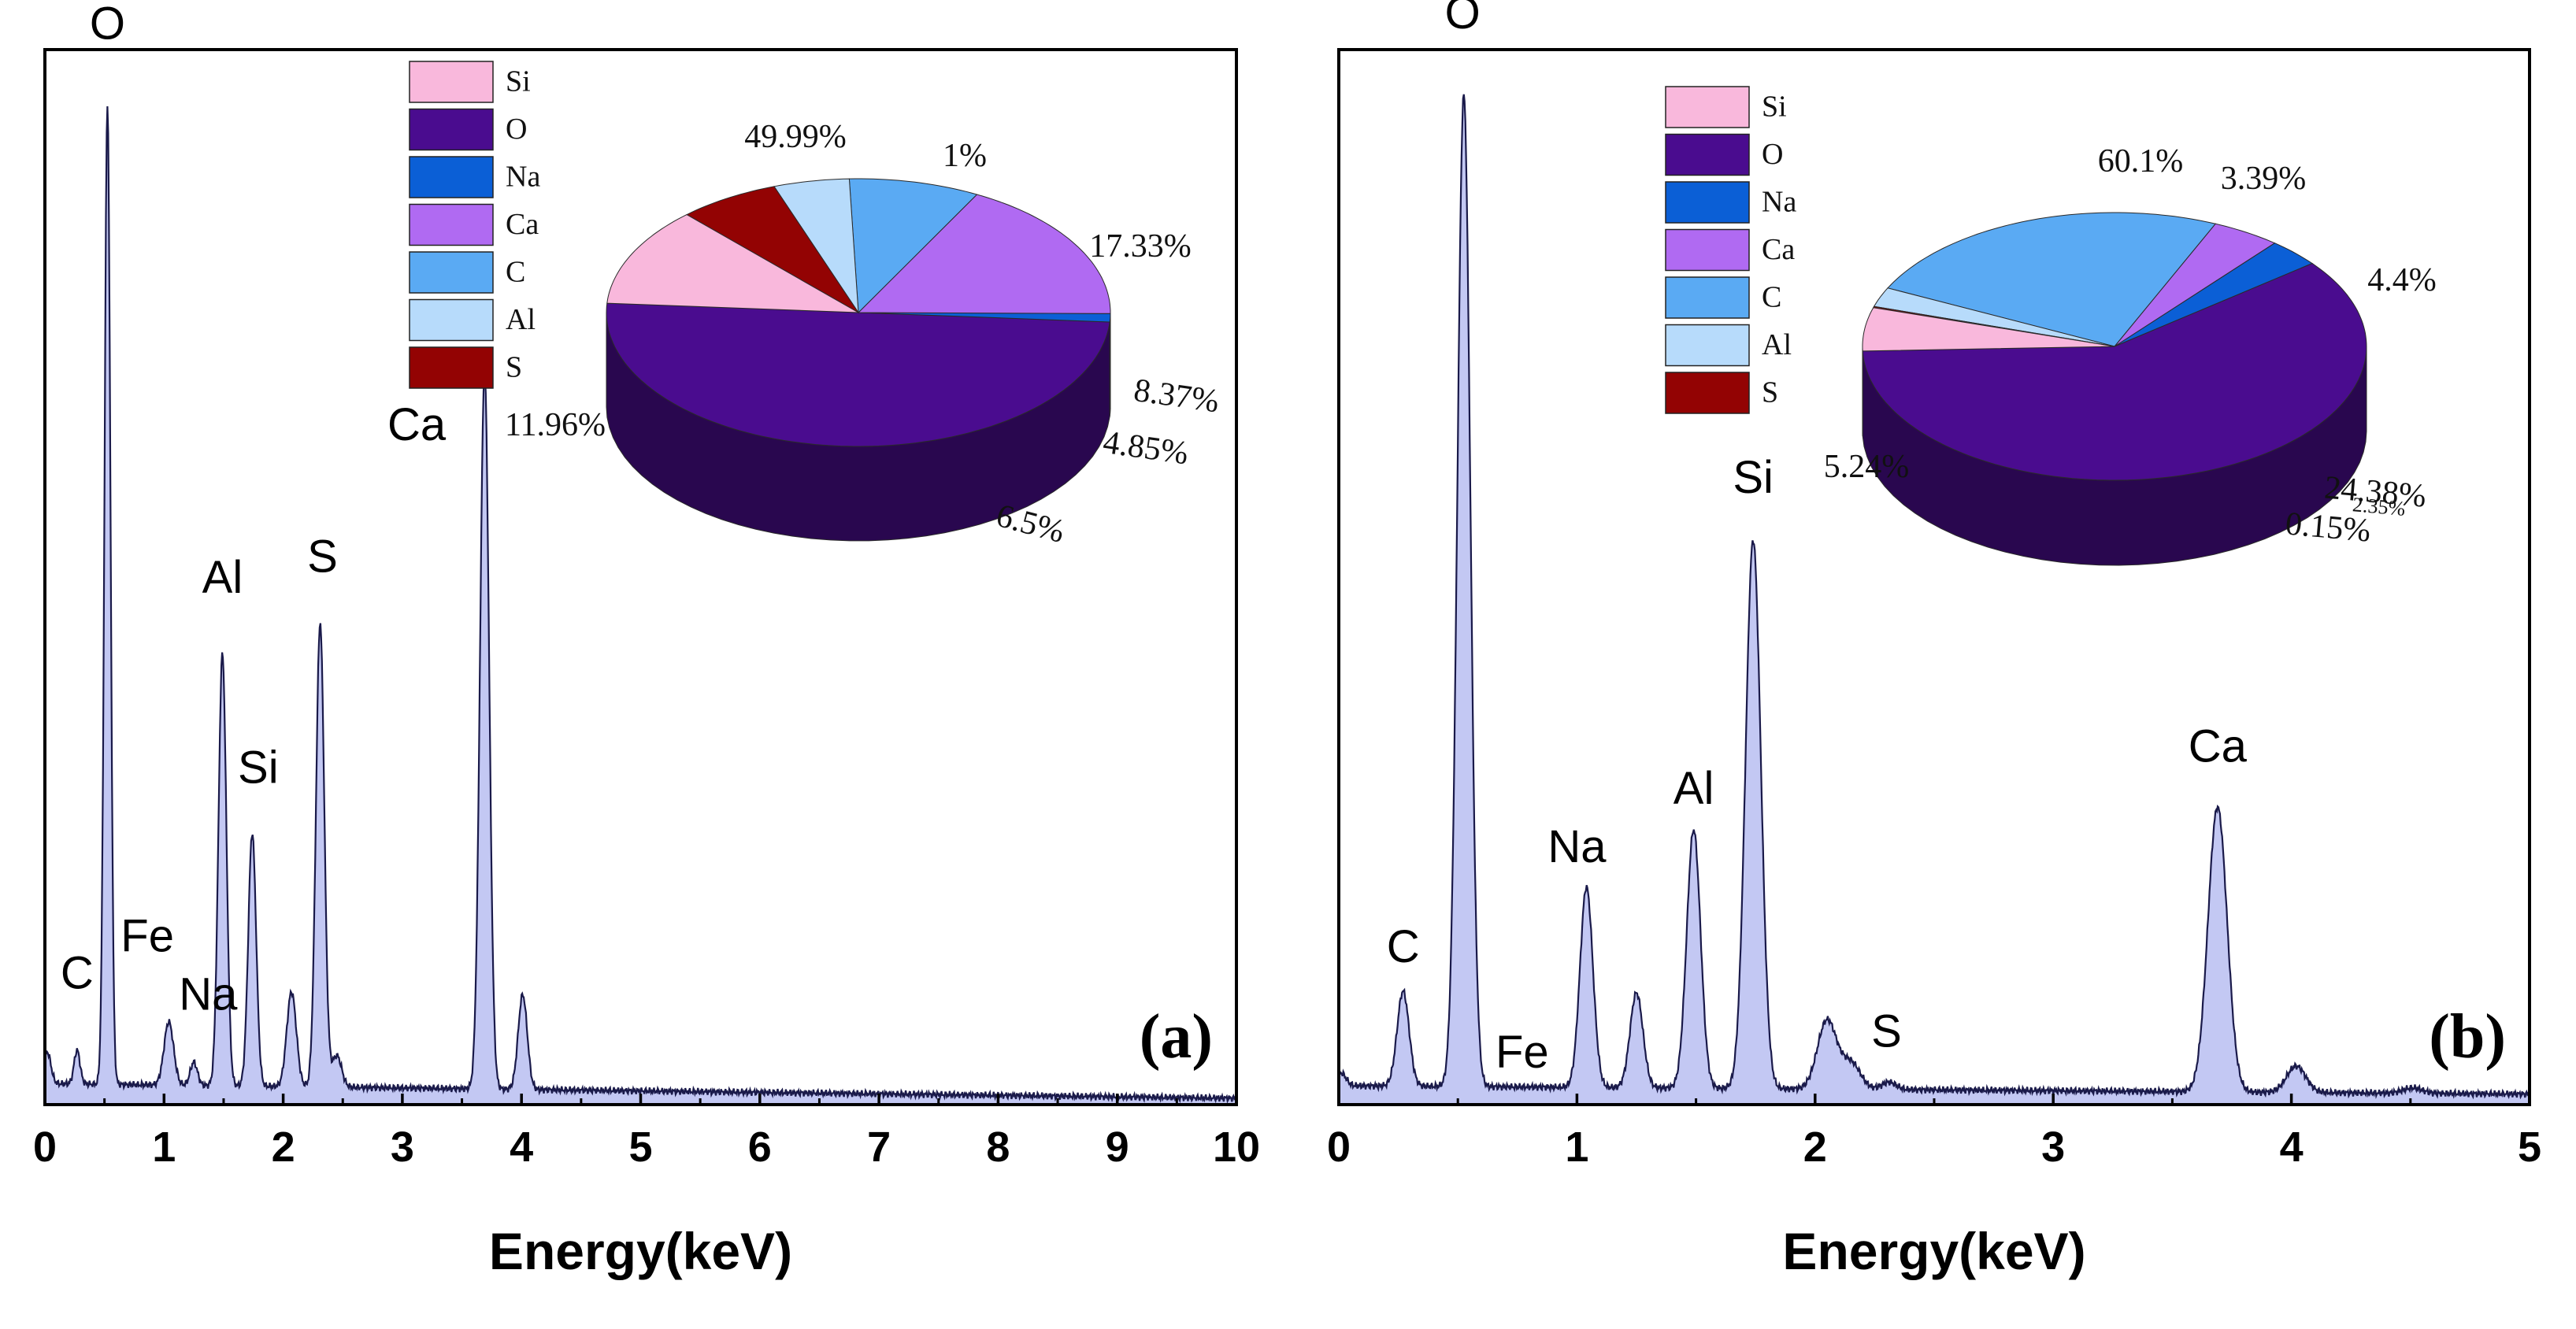 This screenshot has width=2576, height=1329. I want to click on pie-chart: 60.1% 3.39% 4.4% 24.38%2.35%0.15% 5.24%, so click(2130, 354).